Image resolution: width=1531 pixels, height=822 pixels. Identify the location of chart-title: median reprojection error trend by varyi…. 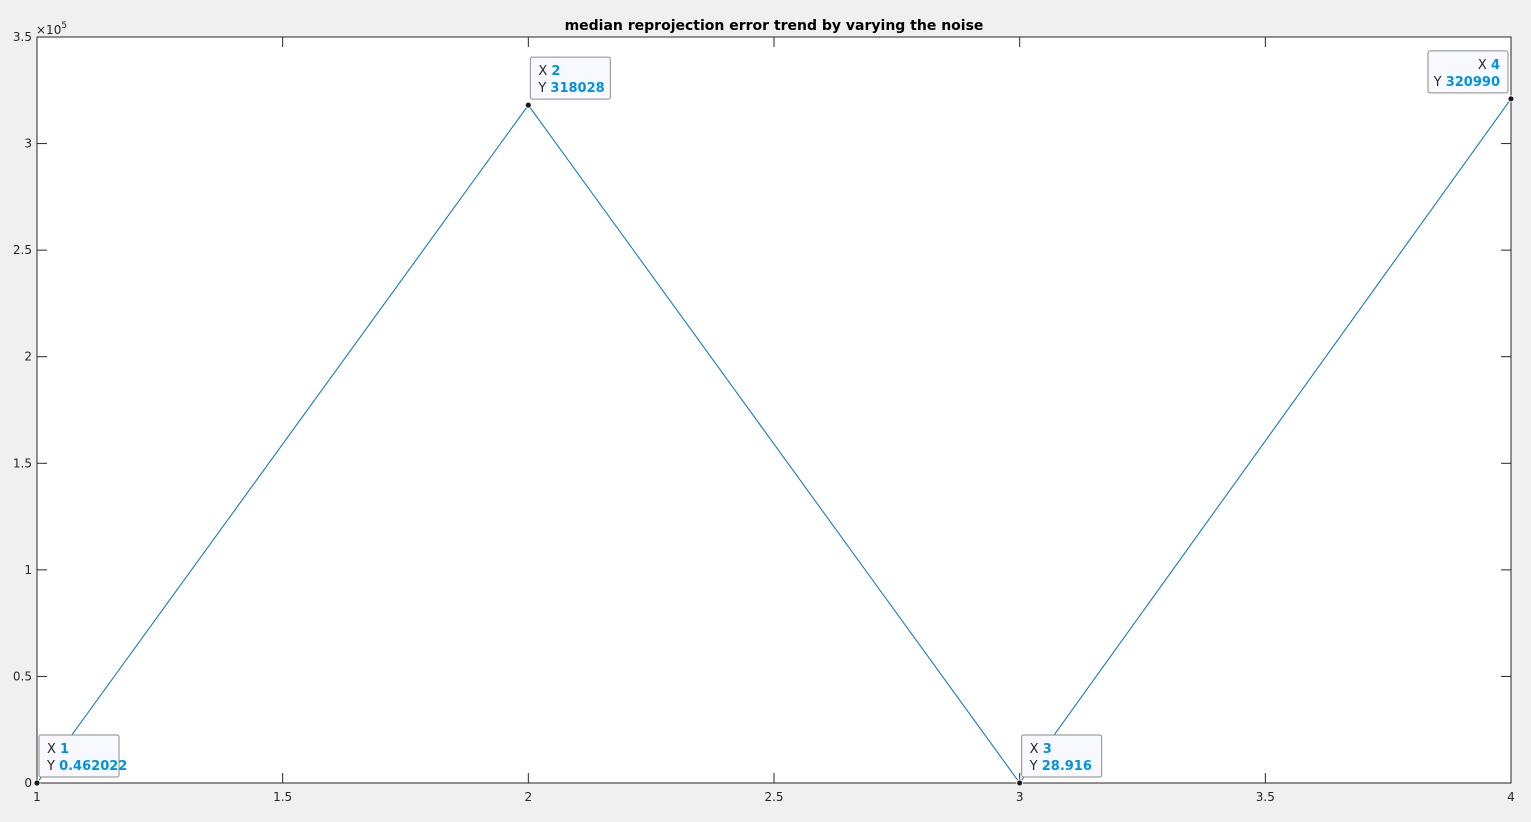
(774, 26).